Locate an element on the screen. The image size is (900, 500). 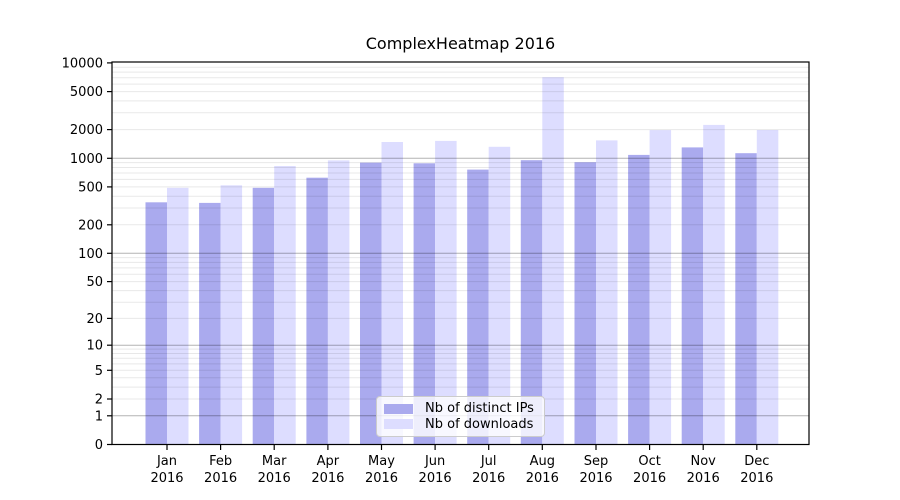
x-tick-label-month: Jun is located at coordinates (434, 461).